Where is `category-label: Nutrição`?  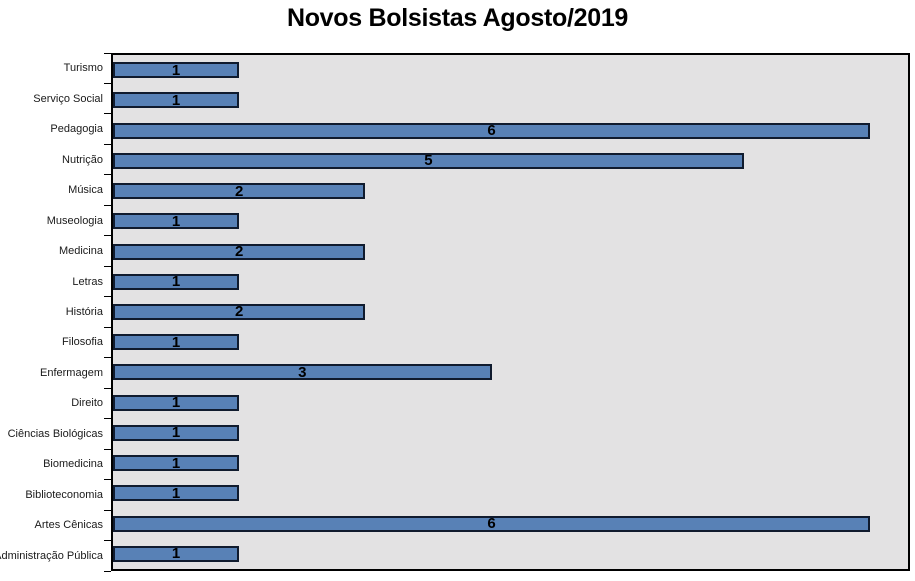 category-label: Nutrição is located at coordinates (82, 159).